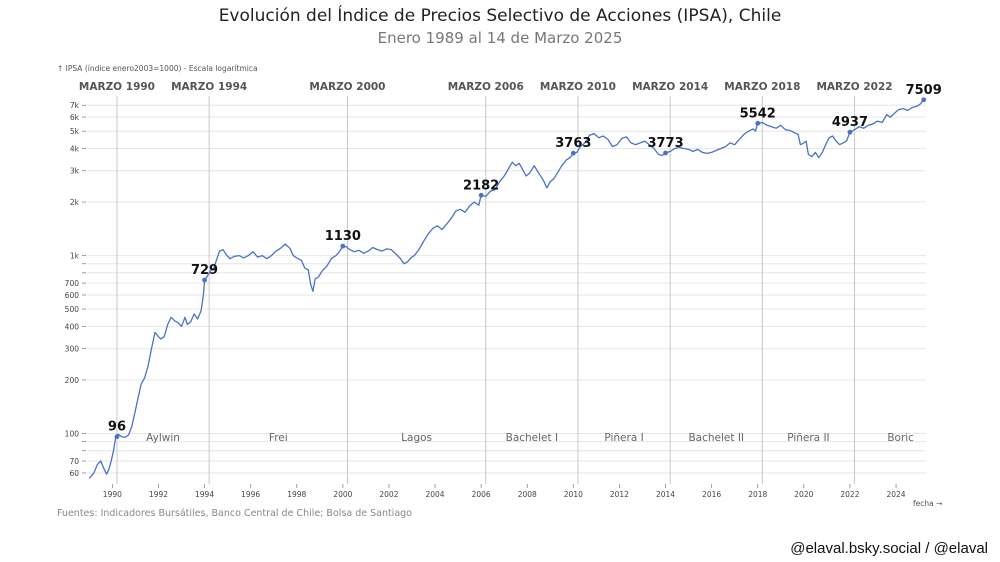 The width and height of the screenshot is (1000, 562). I want to click on event-label: MARZO 1990, so click(117, 87).